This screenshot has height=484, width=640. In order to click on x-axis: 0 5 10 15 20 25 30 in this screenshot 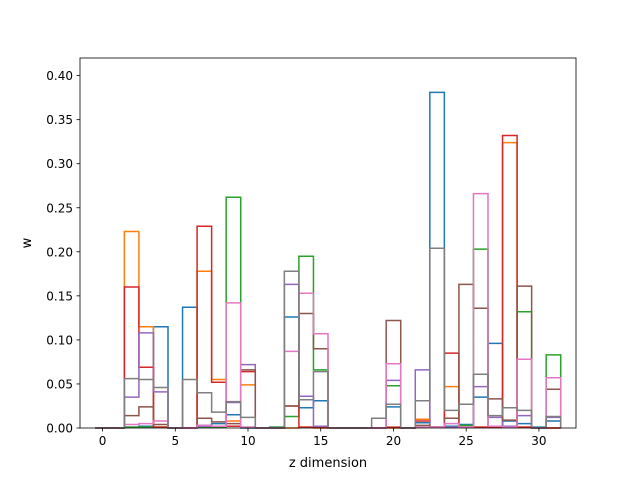, I will do `click(323, 438)`.